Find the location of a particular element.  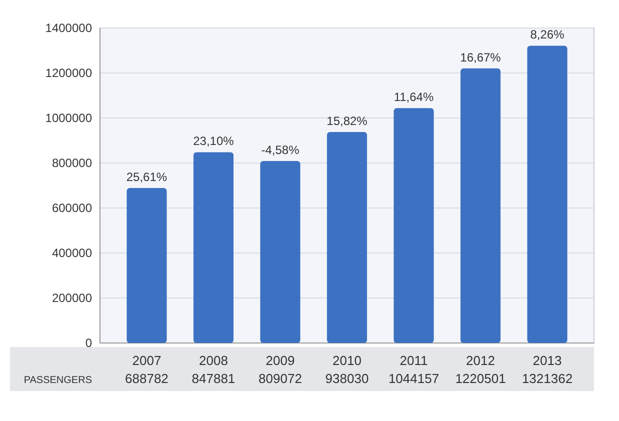

x-tick-label: 2012 is located at coordinates (480, 360).